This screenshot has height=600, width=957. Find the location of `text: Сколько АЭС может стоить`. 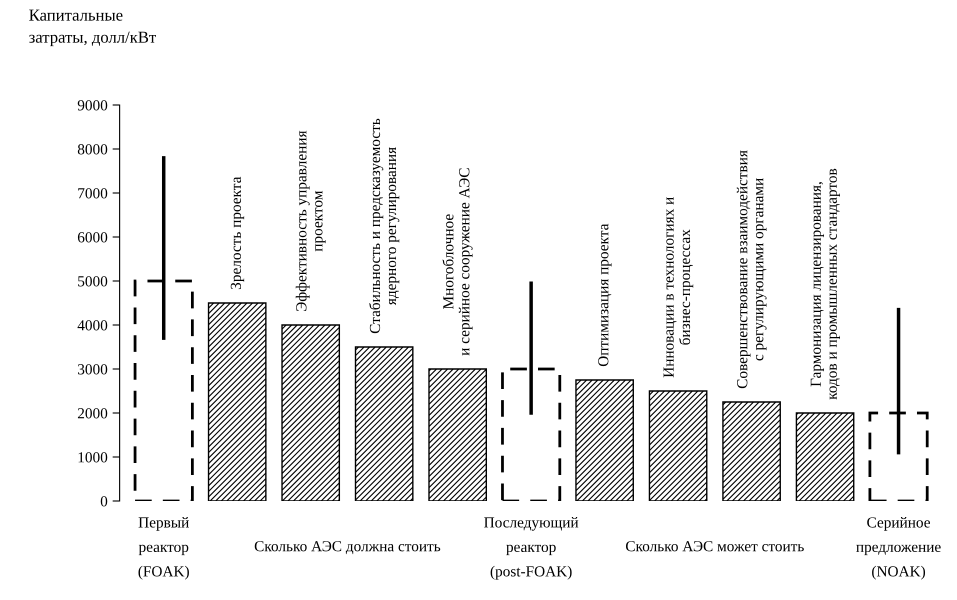

text: Сколько АЭС может стоить is located at coordinates (715, 546).